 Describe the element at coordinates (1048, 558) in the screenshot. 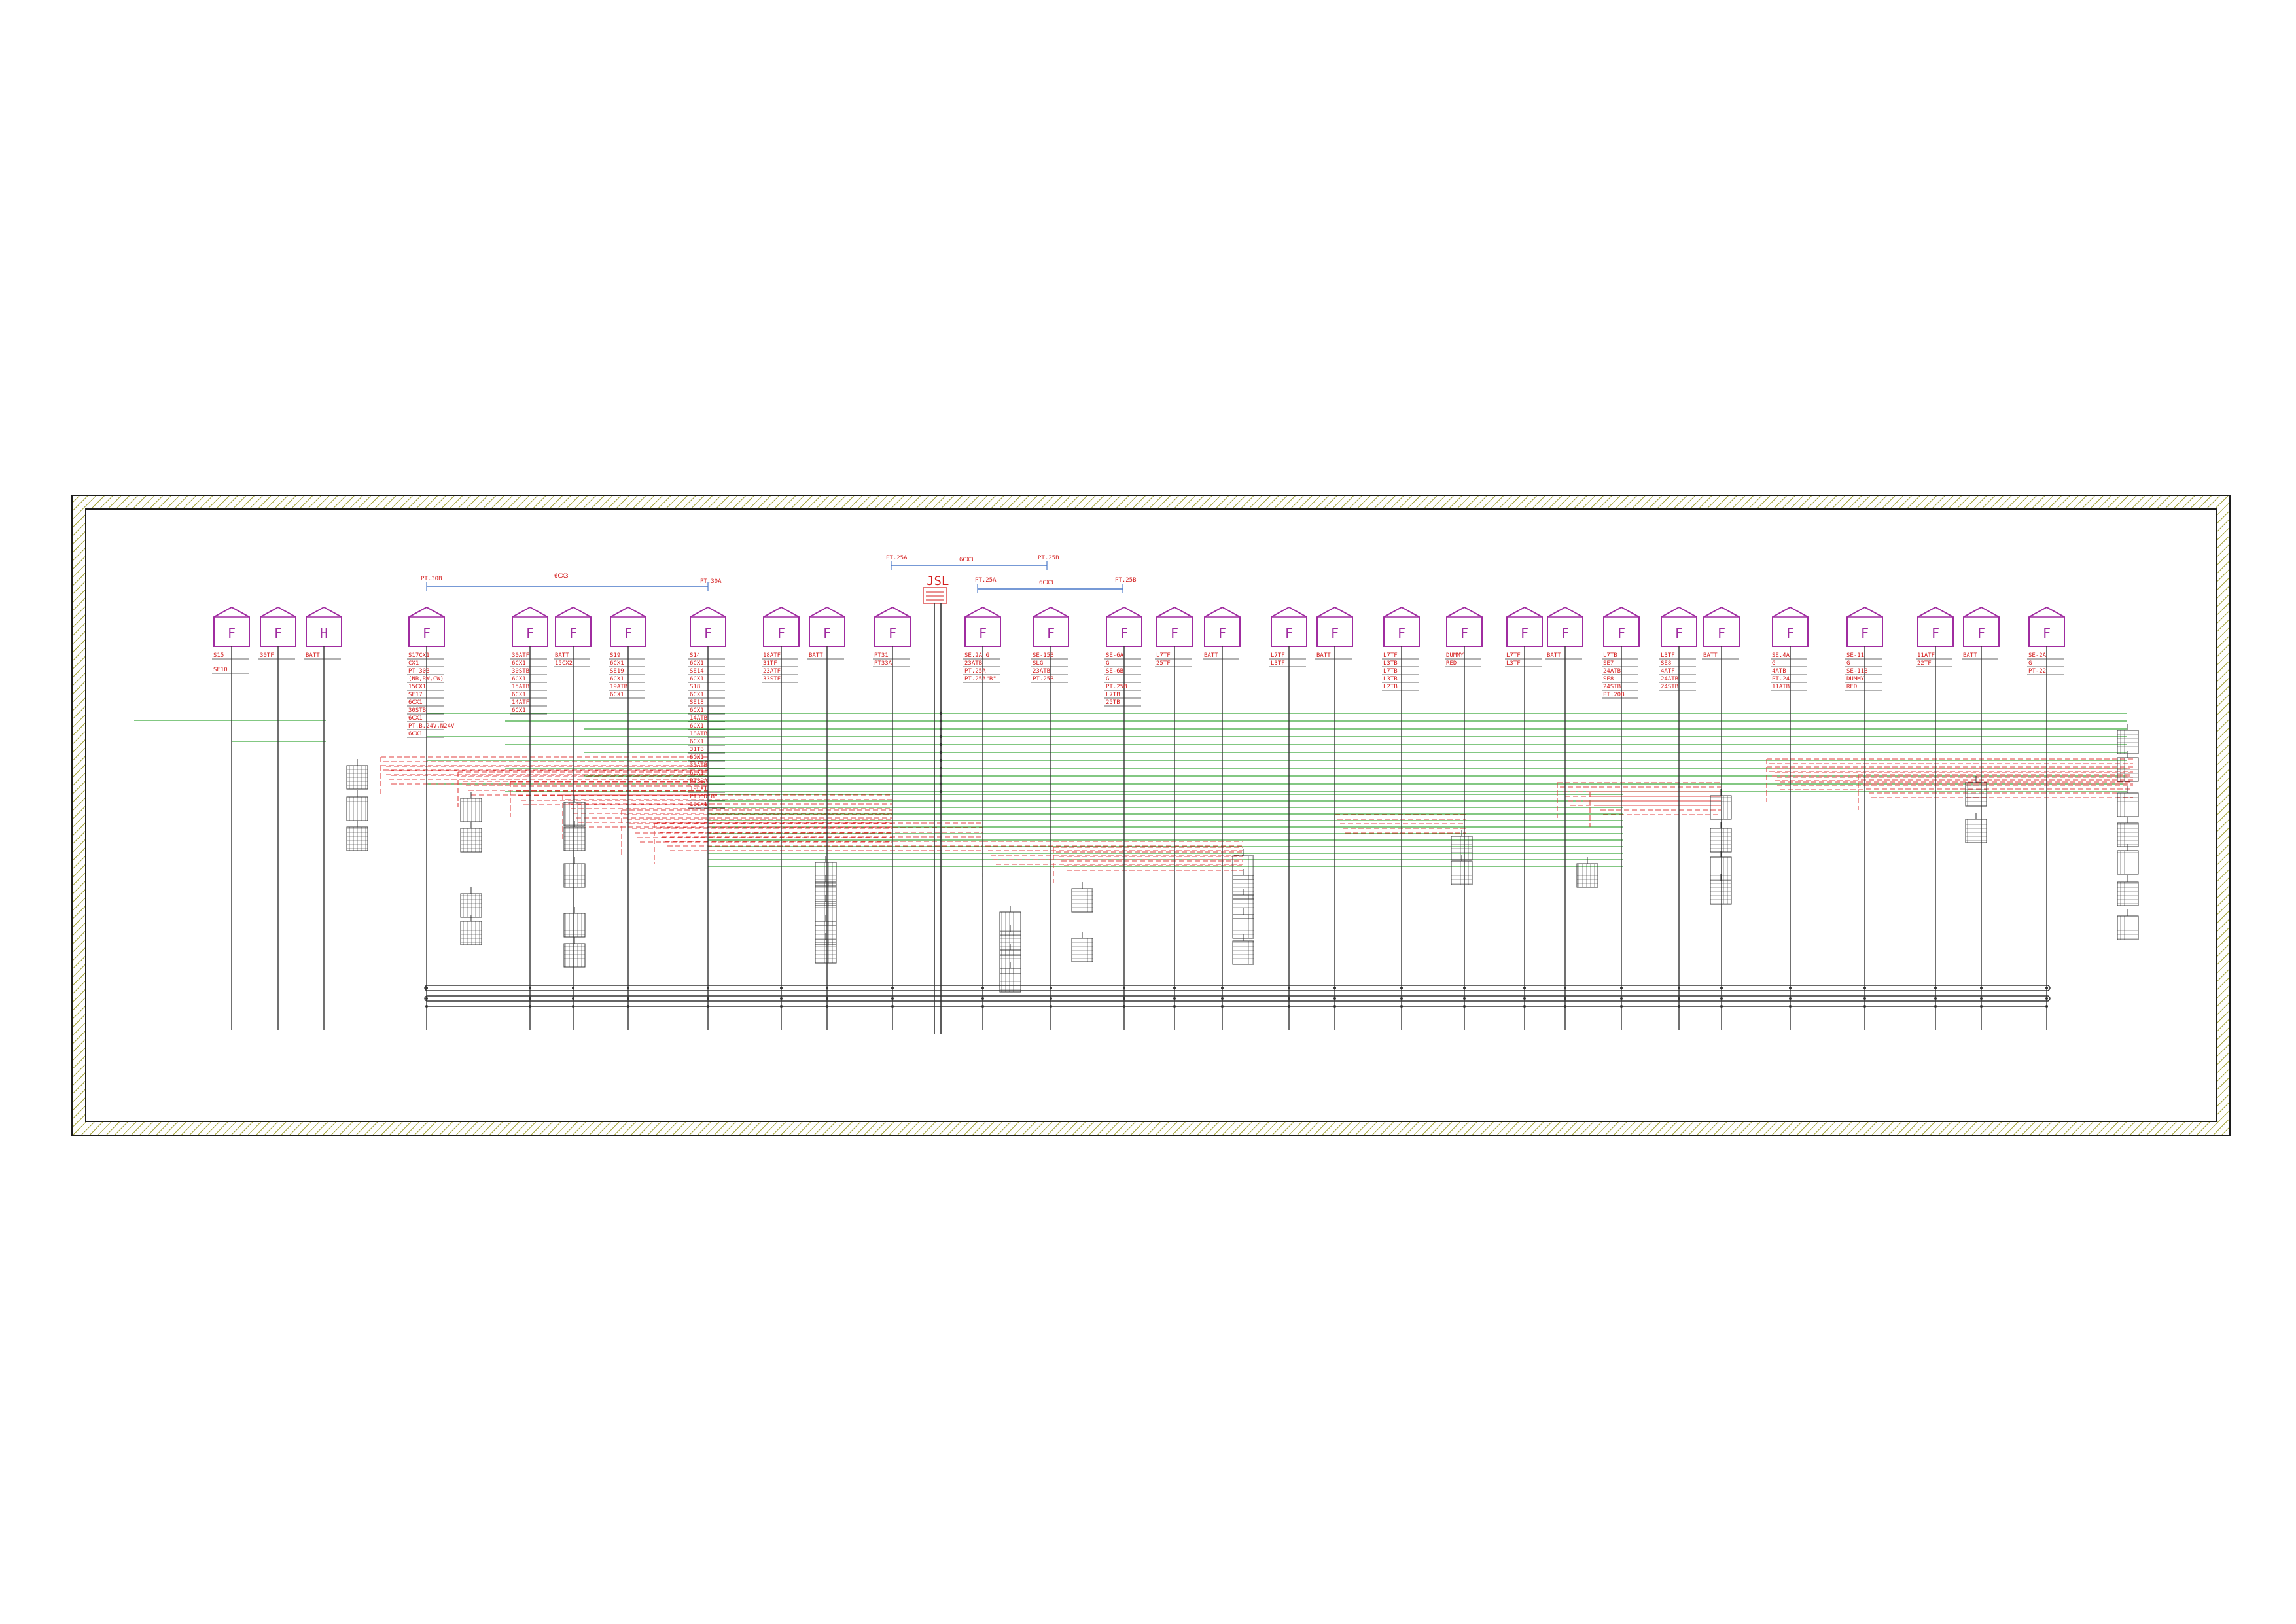

I see `header-span-2-right: PT.25B` at that location.